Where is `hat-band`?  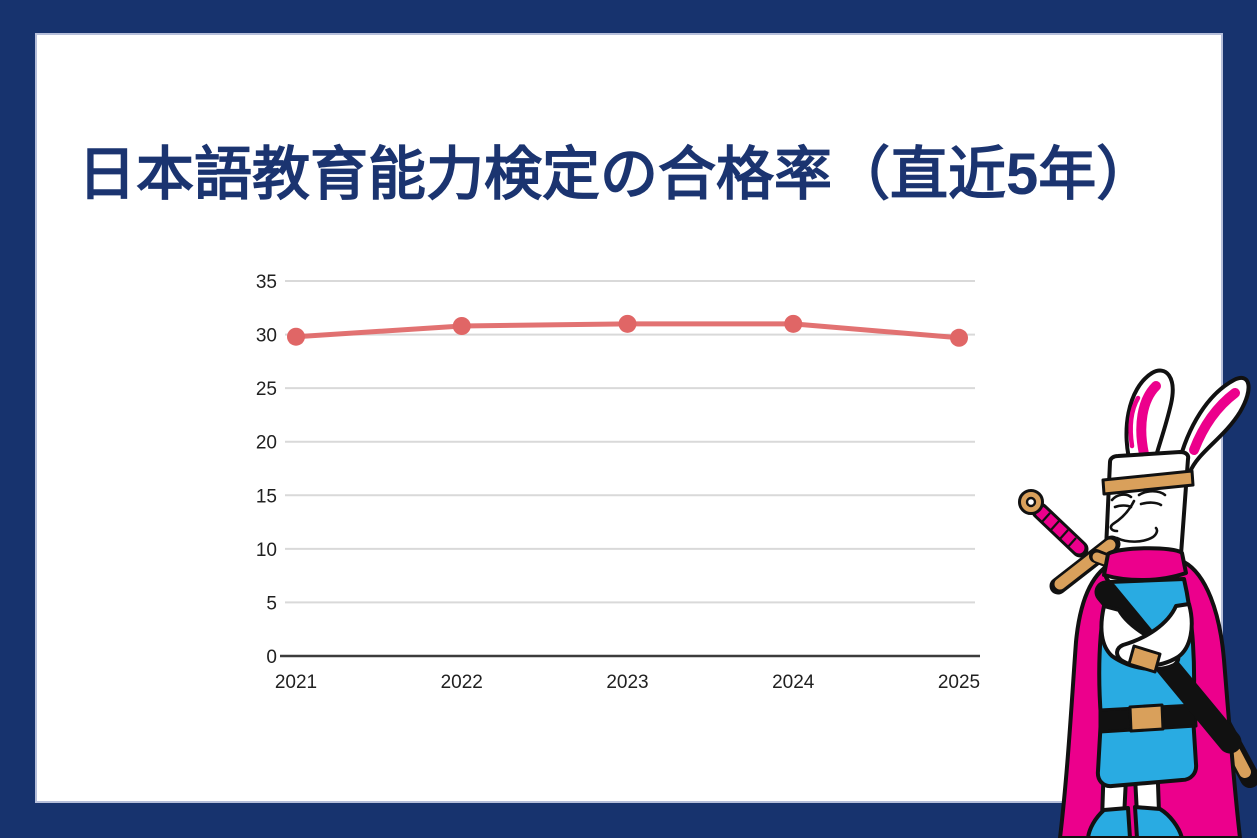 hat-band is located at coordinates (1148, 482).